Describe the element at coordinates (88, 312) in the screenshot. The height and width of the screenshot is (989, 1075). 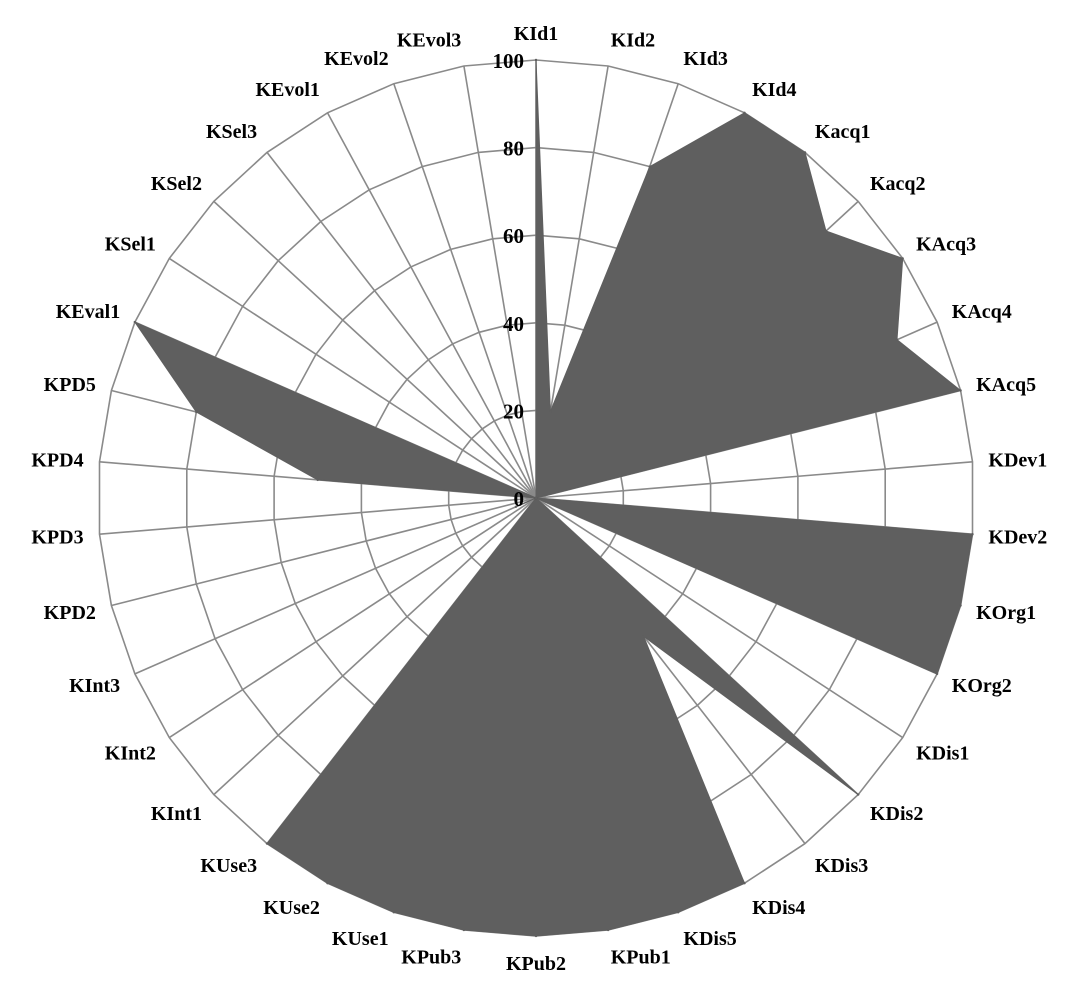
I see `category-label-KEval1: KEval1` at that location.